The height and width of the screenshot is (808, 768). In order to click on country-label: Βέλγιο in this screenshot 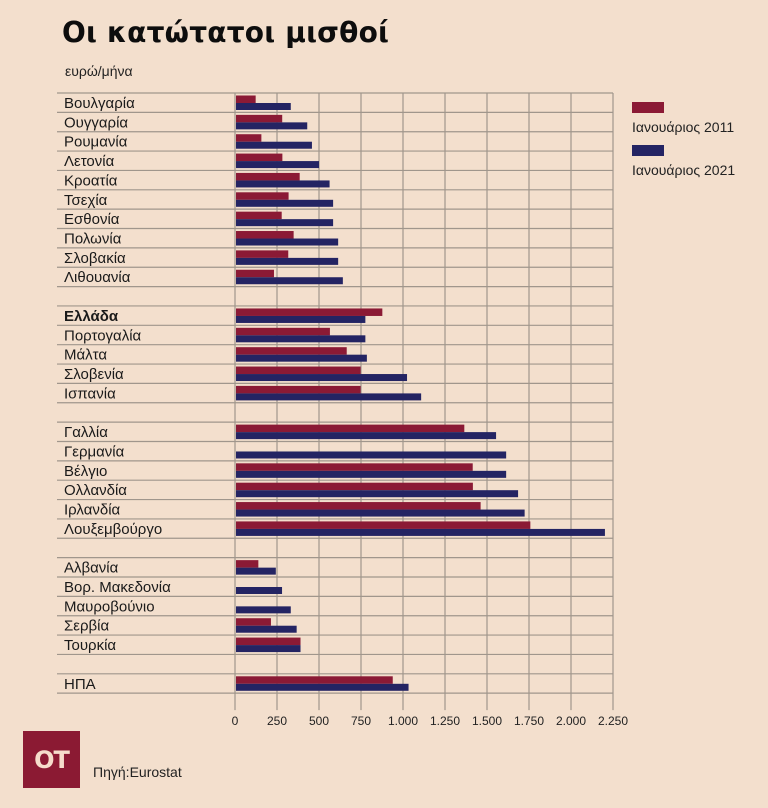, I will do `click(85, 471)`.